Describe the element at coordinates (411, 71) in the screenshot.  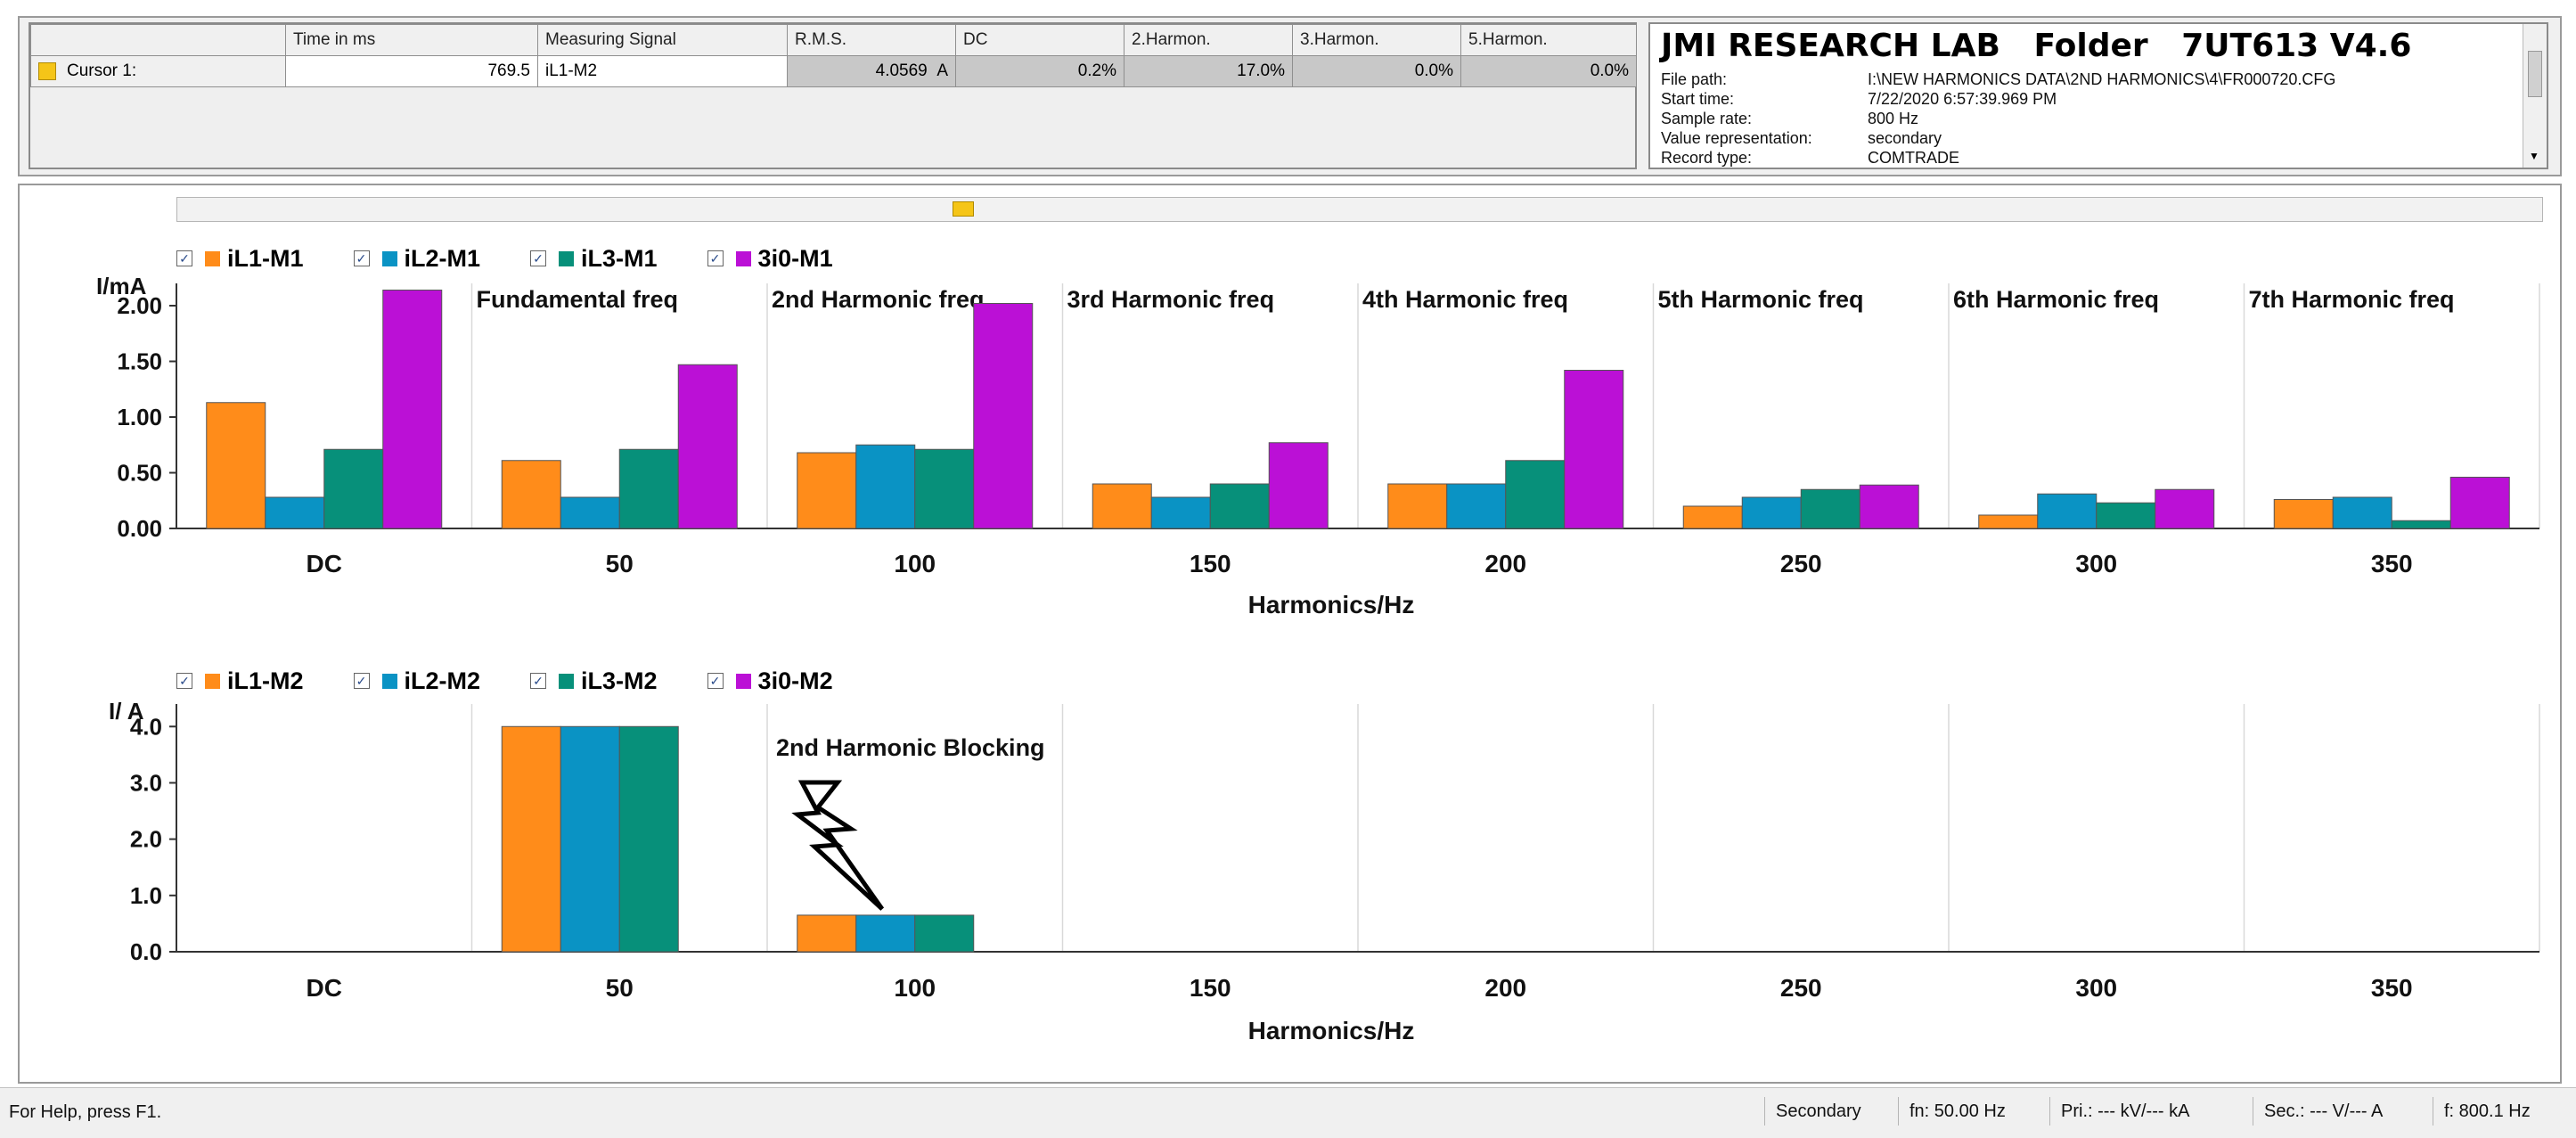
I see `time-cell: 769.5` at that location.